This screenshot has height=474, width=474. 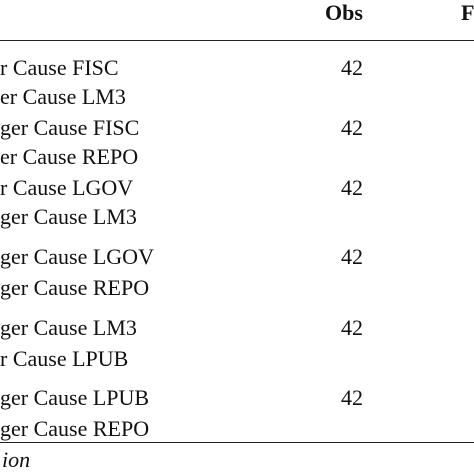 I want to click on bottom-rule, so click(x=237, y=442).